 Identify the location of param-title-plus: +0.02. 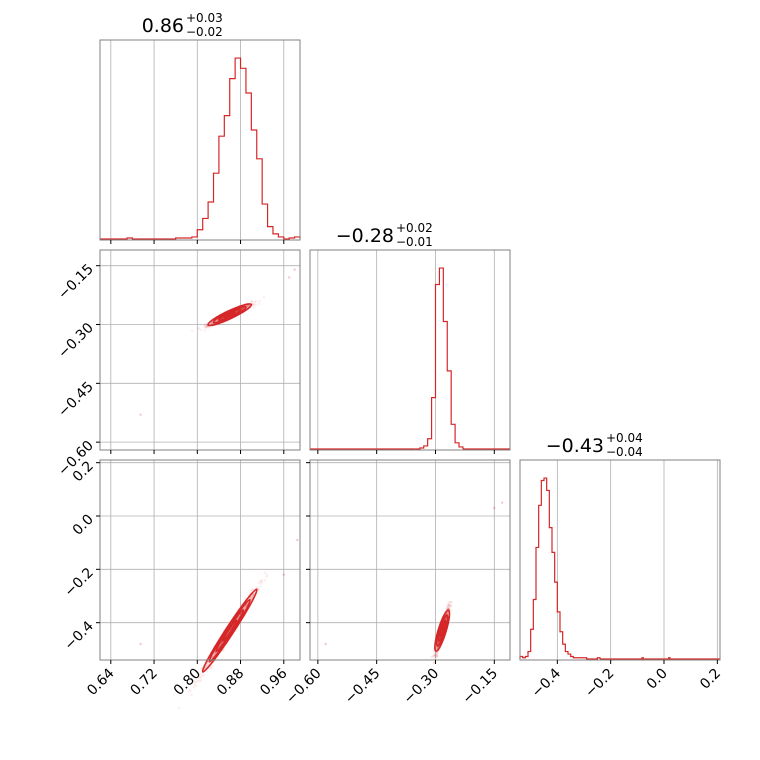
(414, 228).